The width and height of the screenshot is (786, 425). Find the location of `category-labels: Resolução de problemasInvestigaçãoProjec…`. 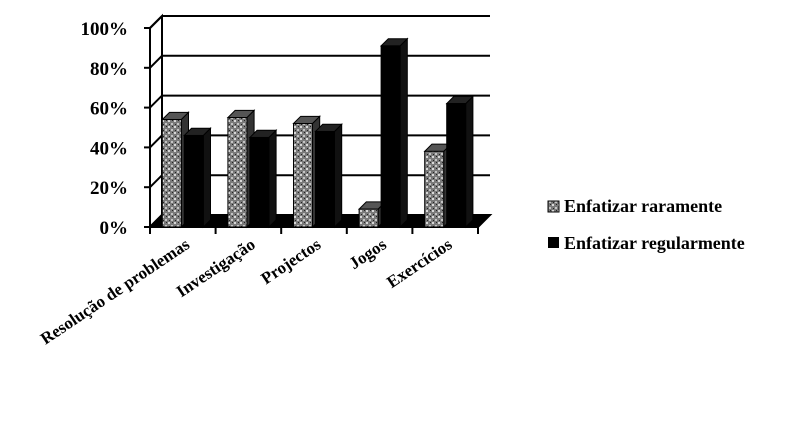

category-labels: Resolução de problemasInvestigaçãoProjec… is located at coordinates (246, 291).